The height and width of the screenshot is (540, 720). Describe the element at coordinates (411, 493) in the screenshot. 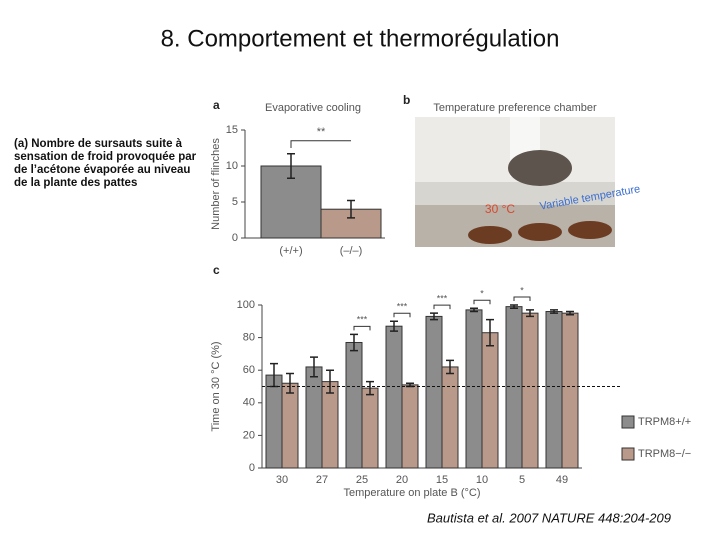

I see `x-axis-label: Temperature on plate B (°C)` at that location.